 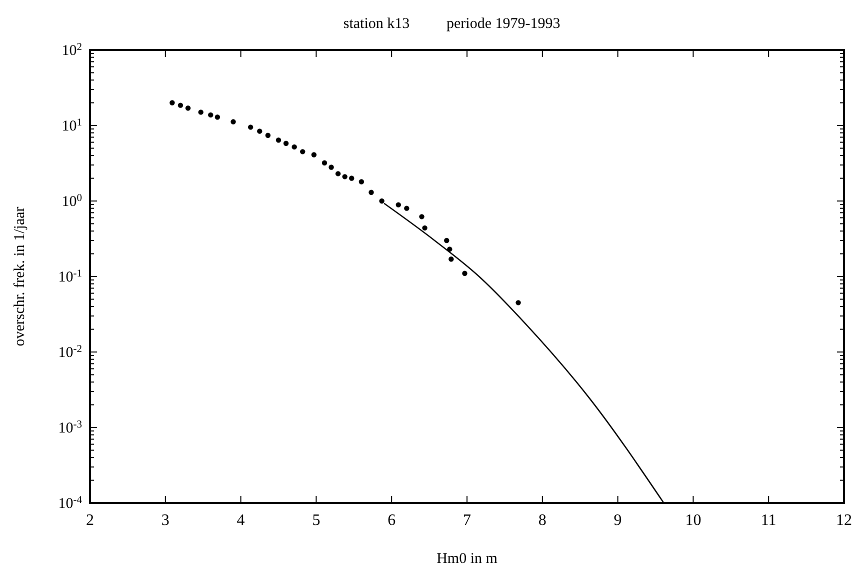 I want to click on x-tick-label: 2, so click(x=90, y=520).